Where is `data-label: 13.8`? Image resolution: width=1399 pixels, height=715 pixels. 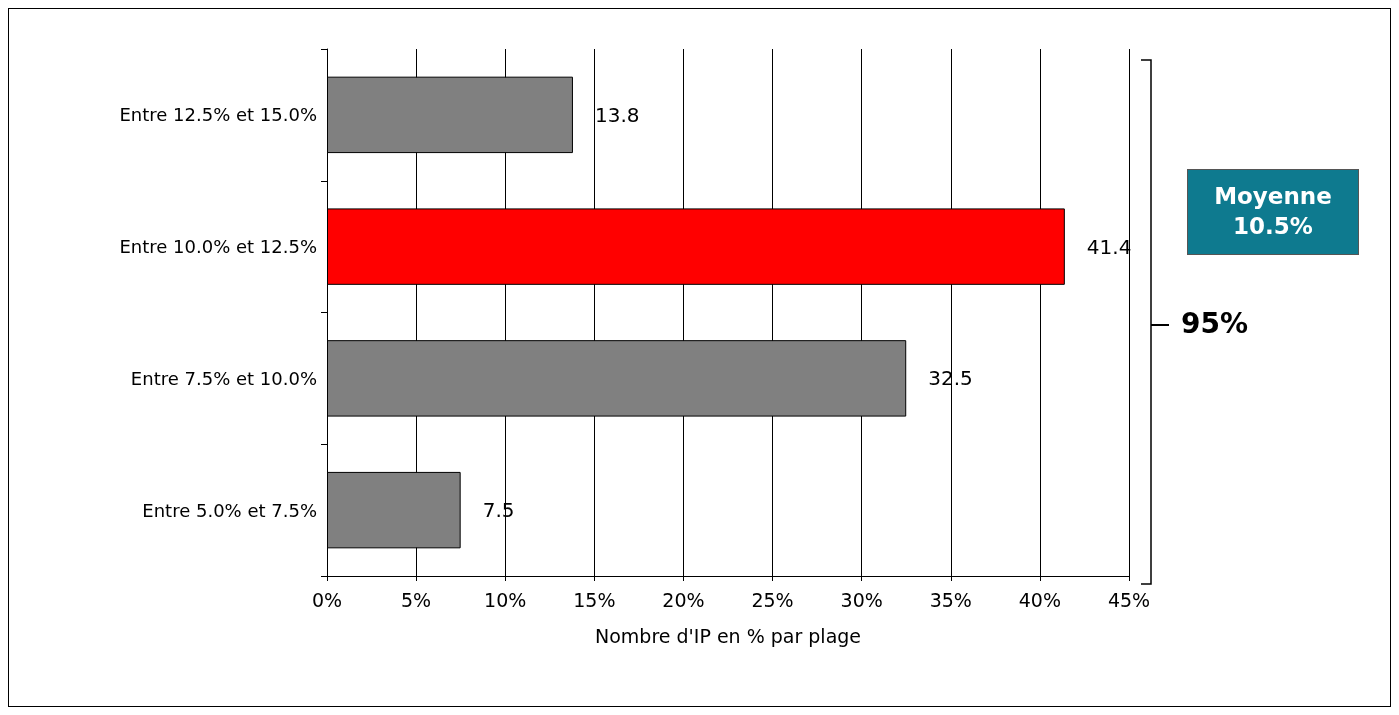
data-label: 13.8 is located at coordinates (617, 114).